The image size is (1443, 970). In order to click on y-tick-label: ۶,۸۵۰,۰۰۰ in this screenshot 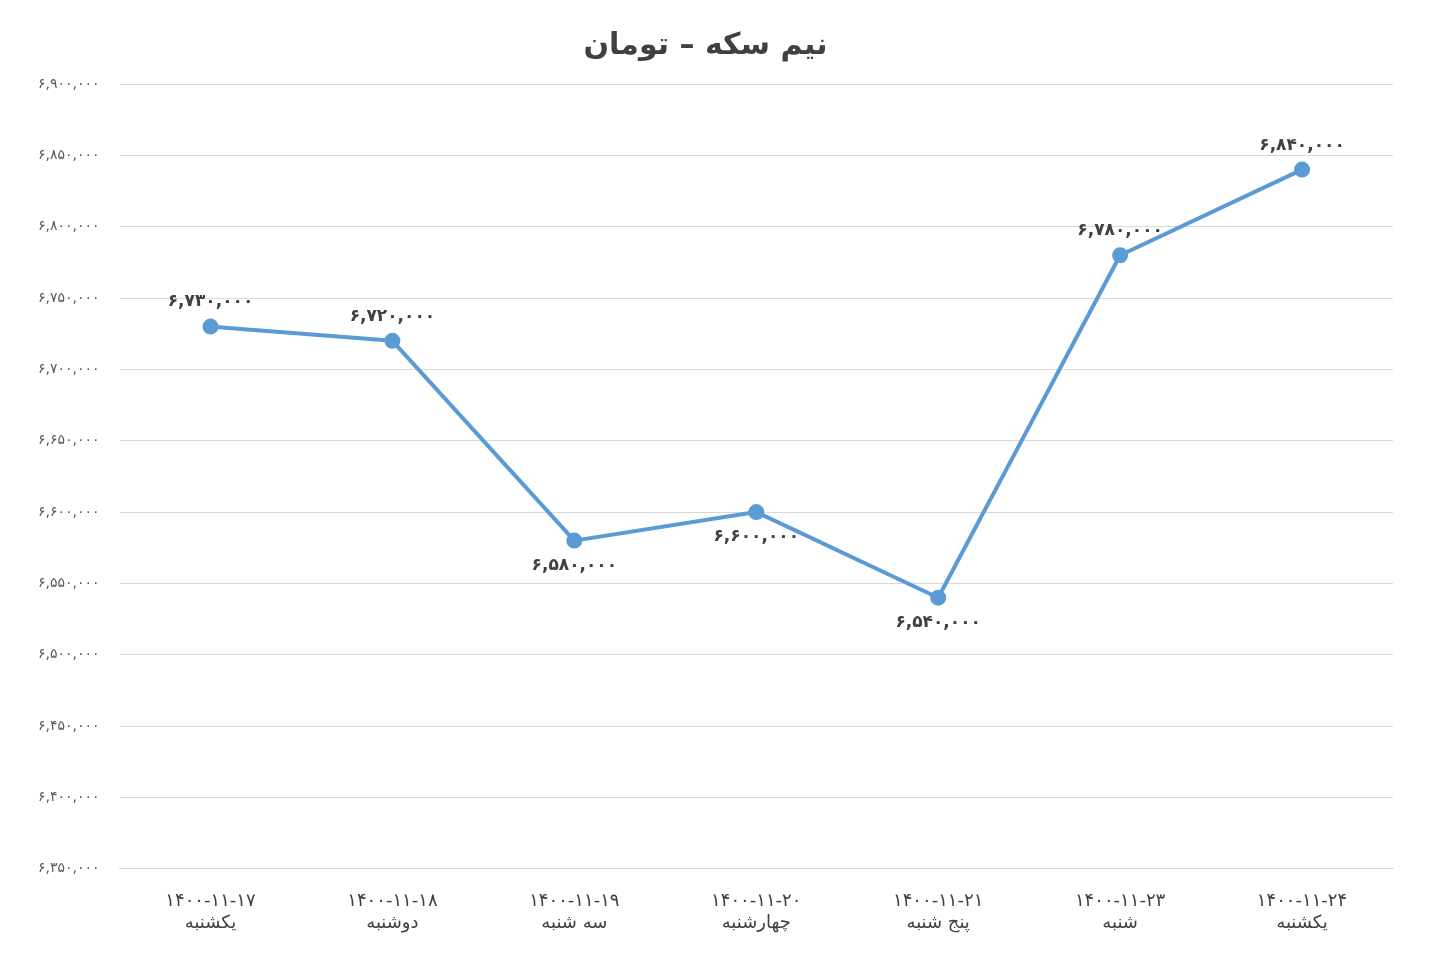, I will do `click(68, 153)`.